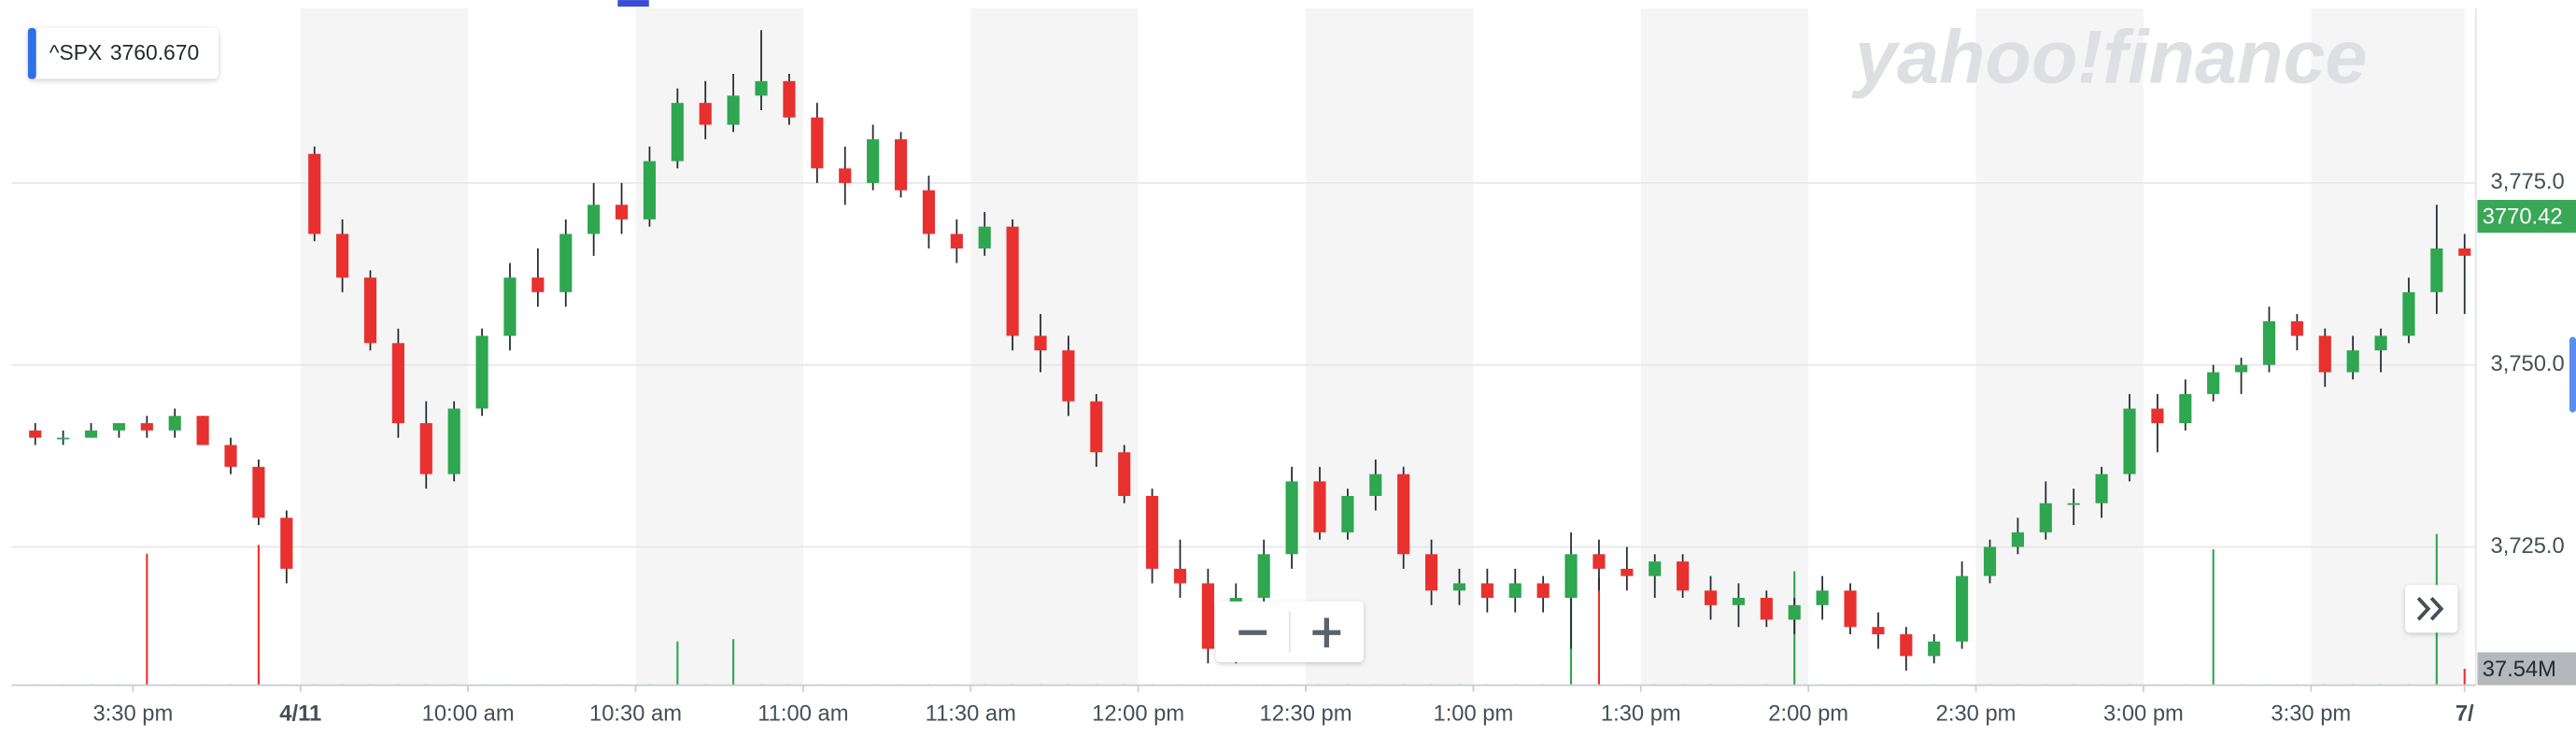  Describe the element at coordinates (1808, 714) in the screenshot. I see `x-tick-label: 2:00 pm` at that location.